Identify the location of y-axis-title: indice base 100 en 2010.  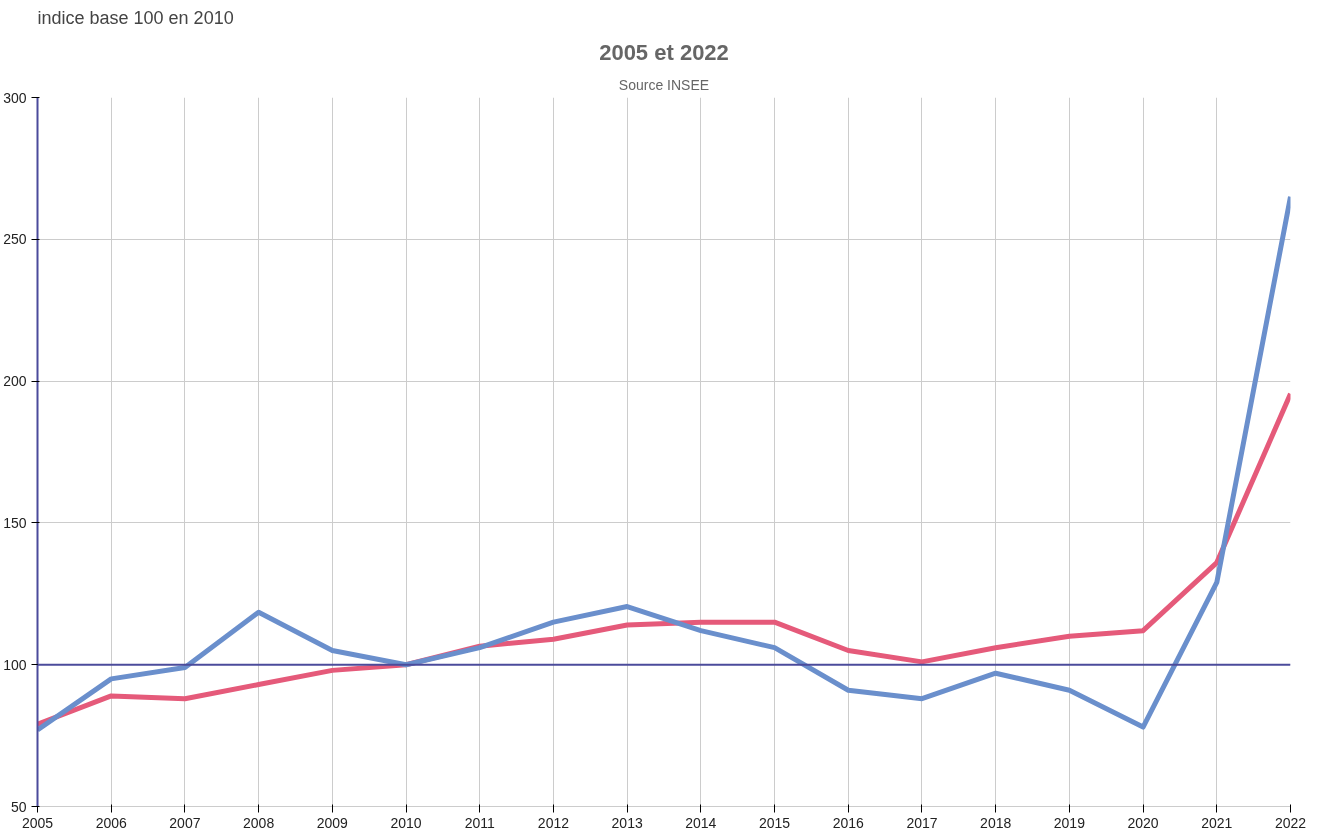
(135, 17).